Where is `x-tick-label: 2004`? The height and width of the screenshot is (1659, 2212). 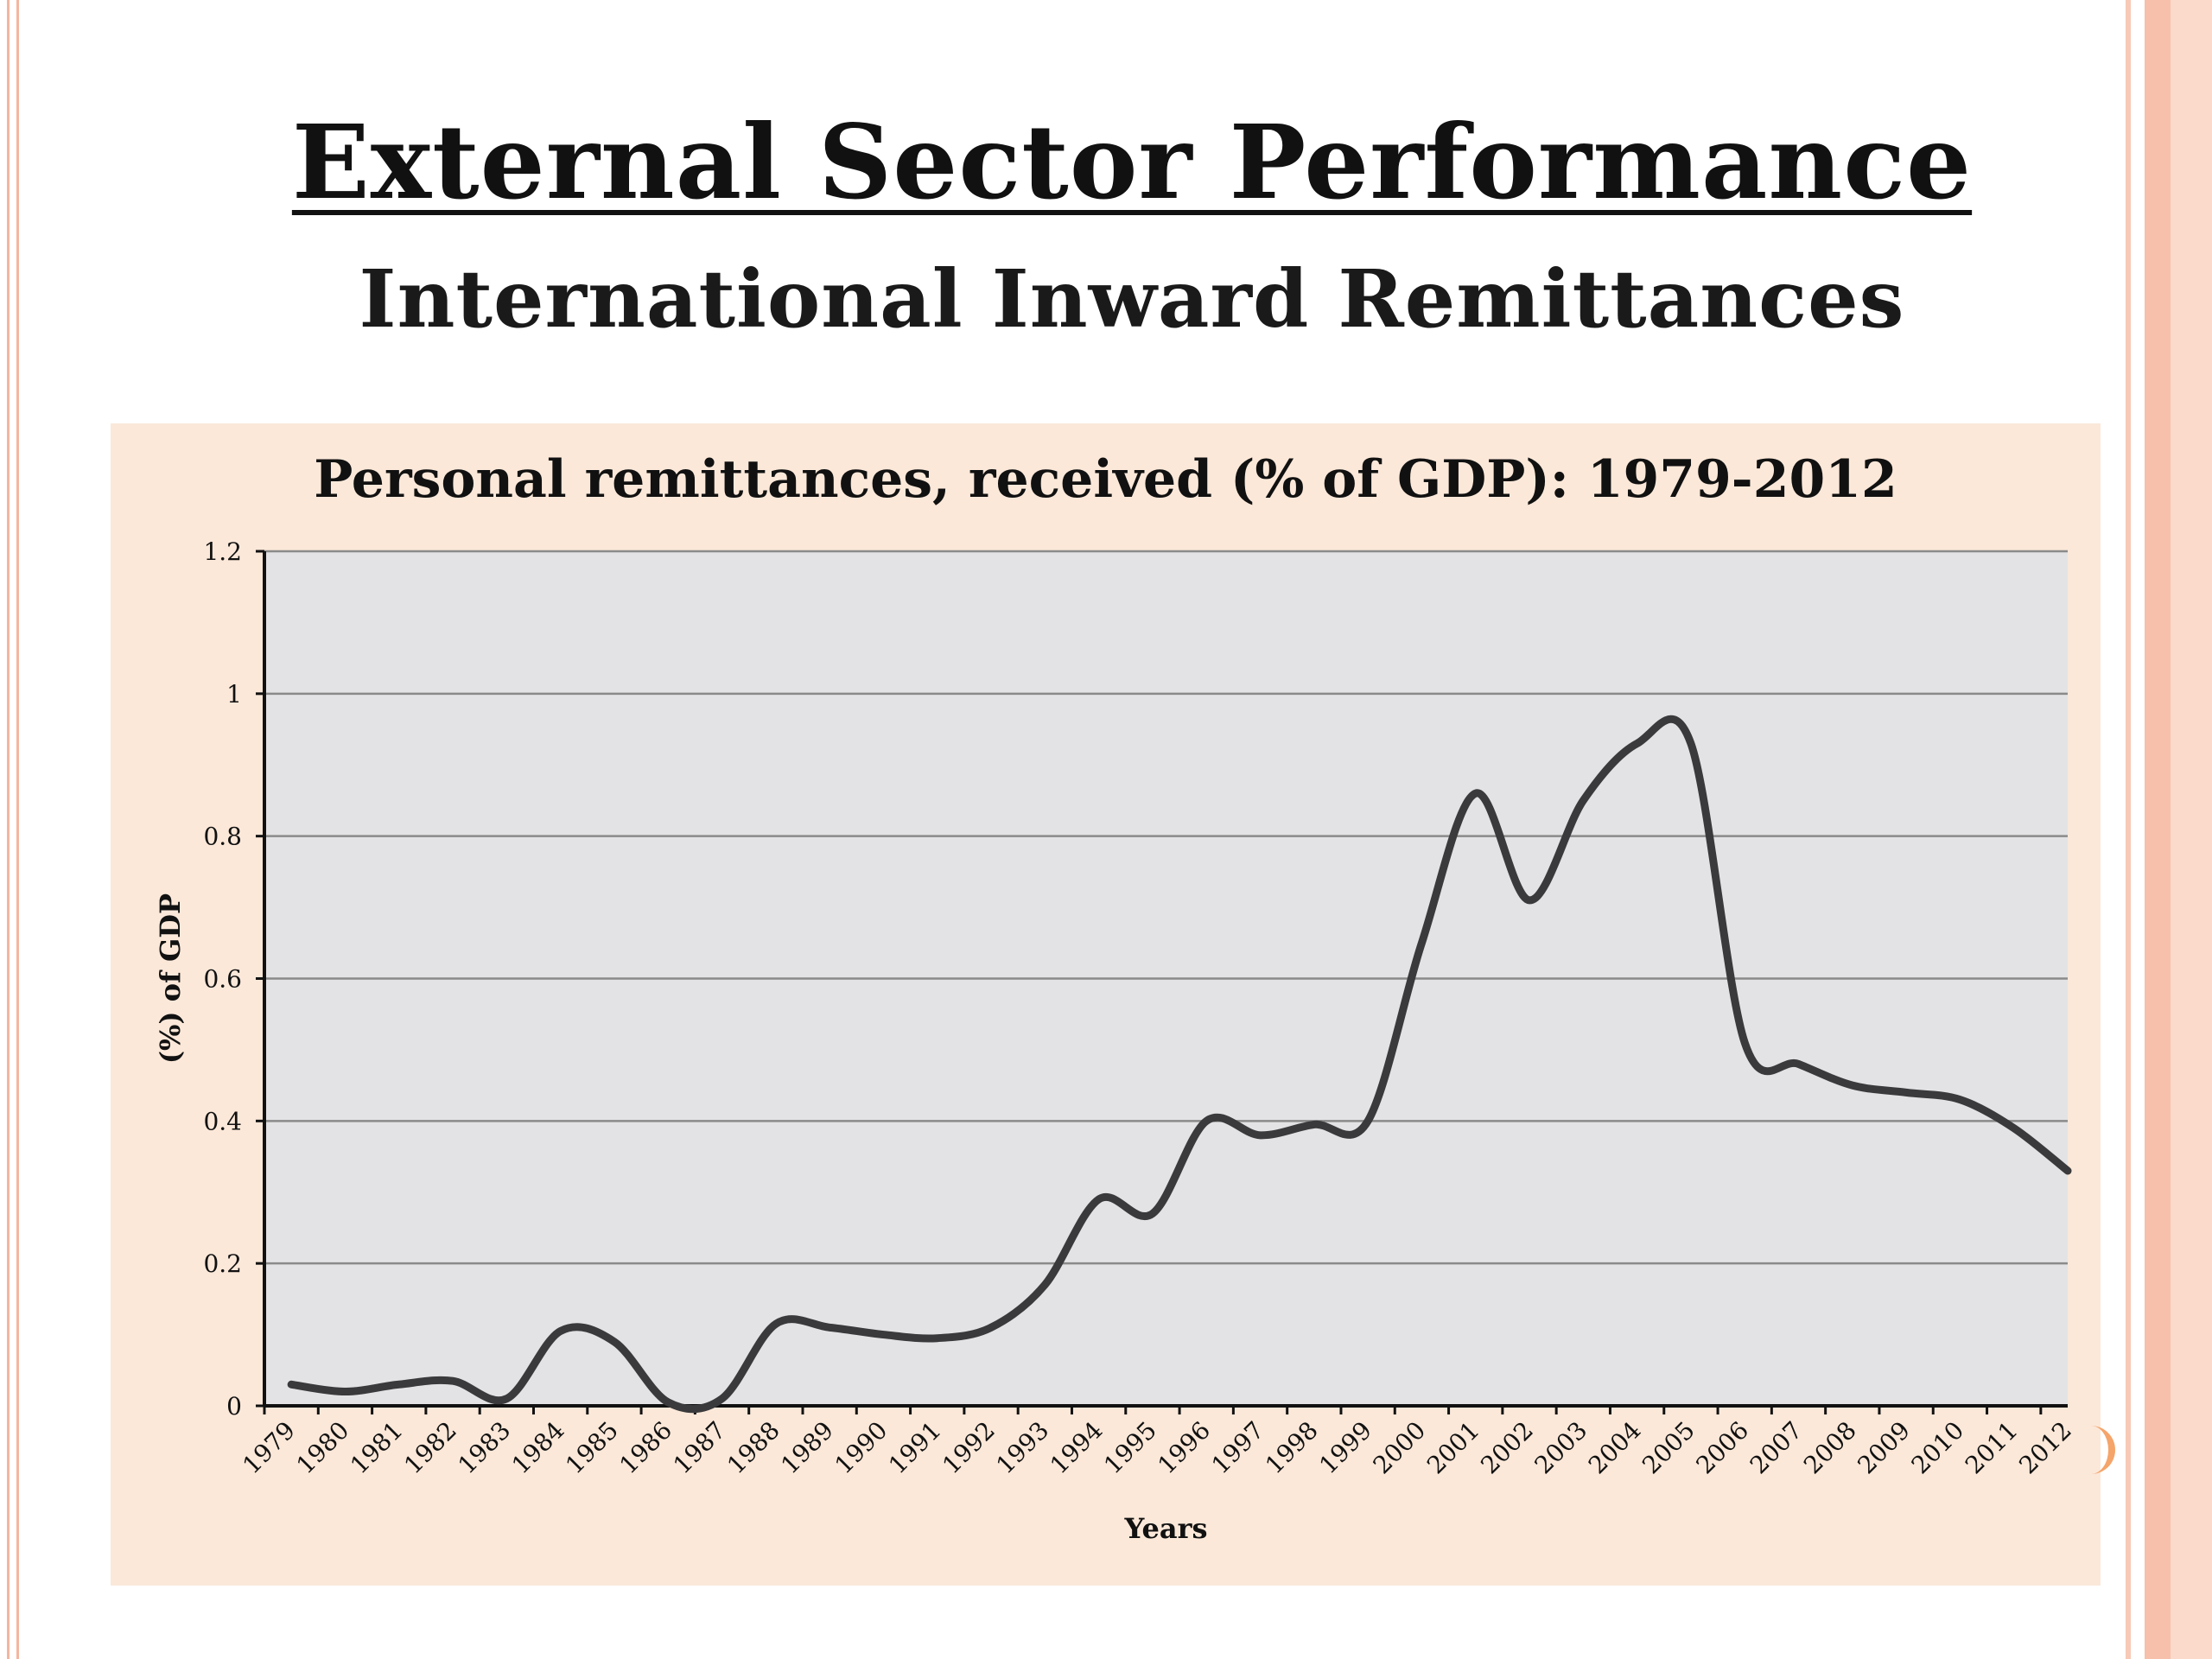 x-tick-label: 2004 is located at coordinates (1615, 1448).